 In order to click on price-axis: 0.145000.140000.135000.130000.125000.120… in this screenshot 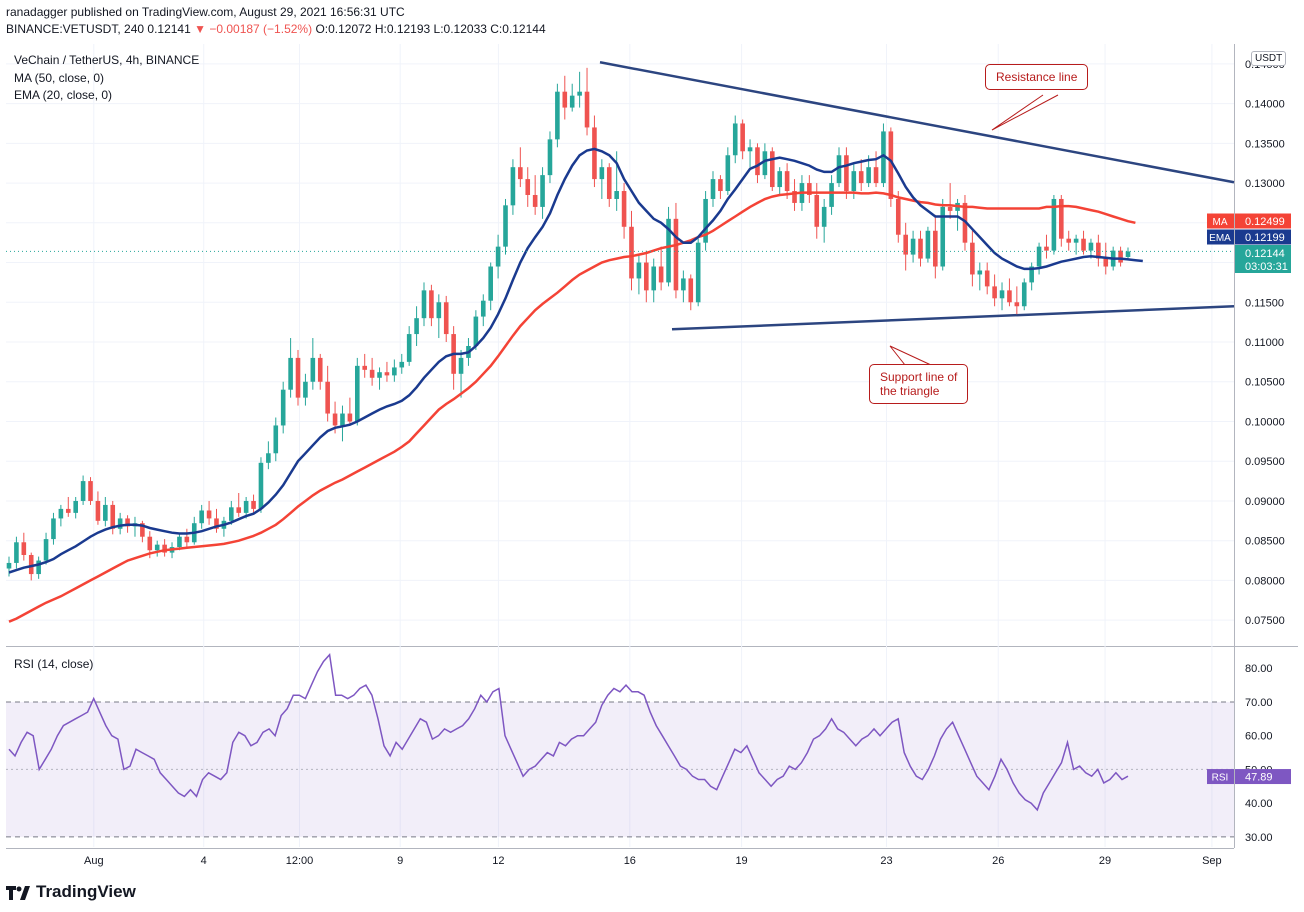, I will do `click(1265, 343)`.